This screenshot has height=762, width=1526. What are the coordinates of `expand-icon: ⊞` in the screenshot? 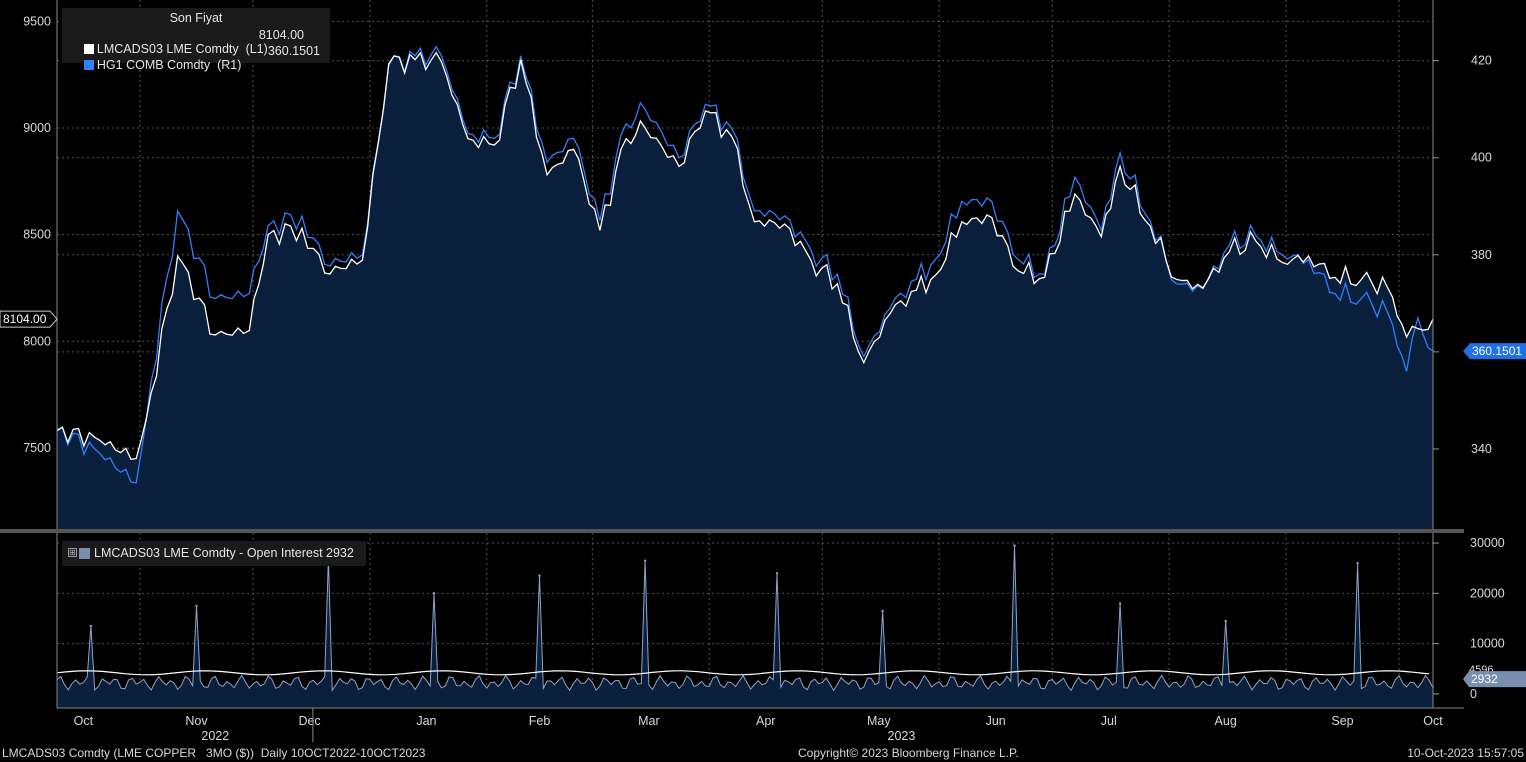 It's located at (72, 552).